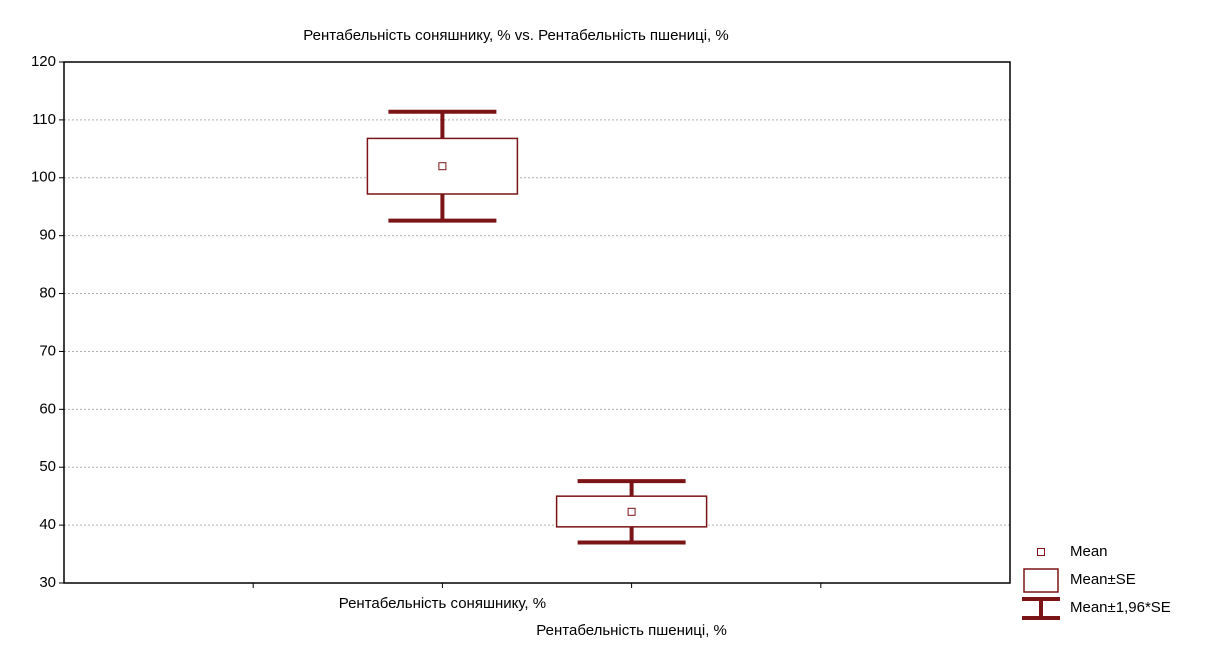  Describe the element at coordinates (47, 350) in the screenshot. I see `y-tick-label: 70` at that location.